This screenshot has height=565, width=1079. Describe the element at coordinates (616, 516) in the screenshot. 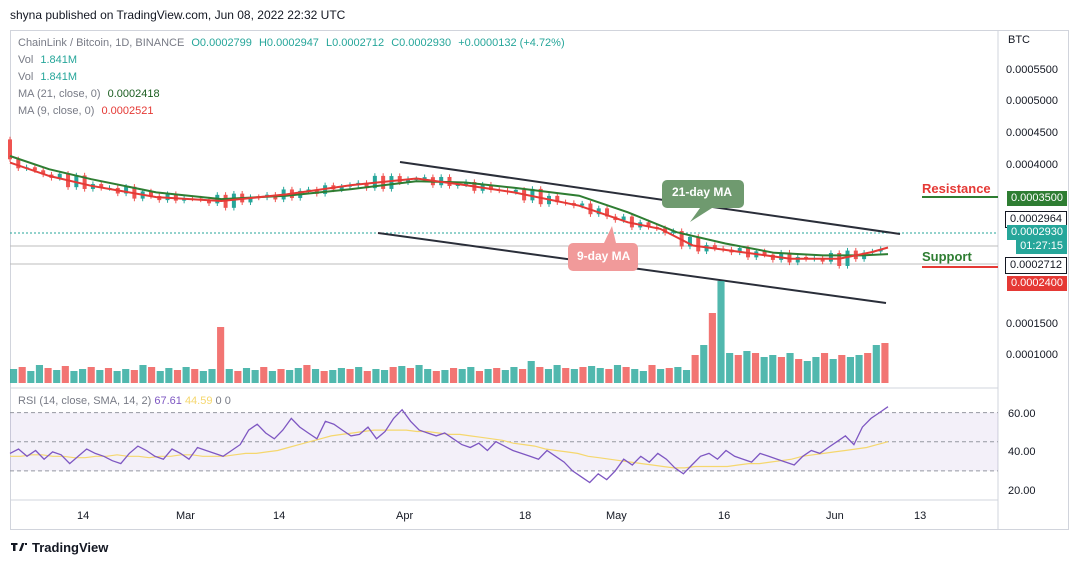

I see `time-tick-5: May` at that location.